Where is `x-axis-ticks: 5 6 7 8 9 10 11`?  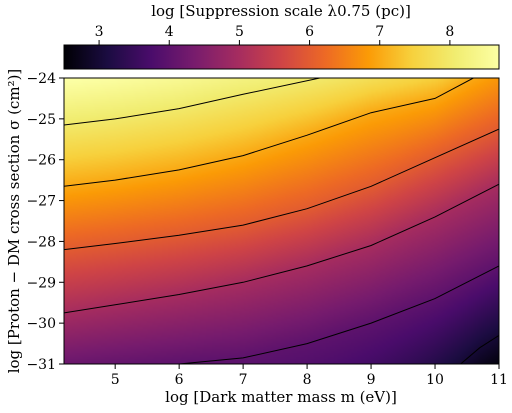 x-axis-ticks: 5 6 7 8 9 10 11 is located at coordinates (309, 376).